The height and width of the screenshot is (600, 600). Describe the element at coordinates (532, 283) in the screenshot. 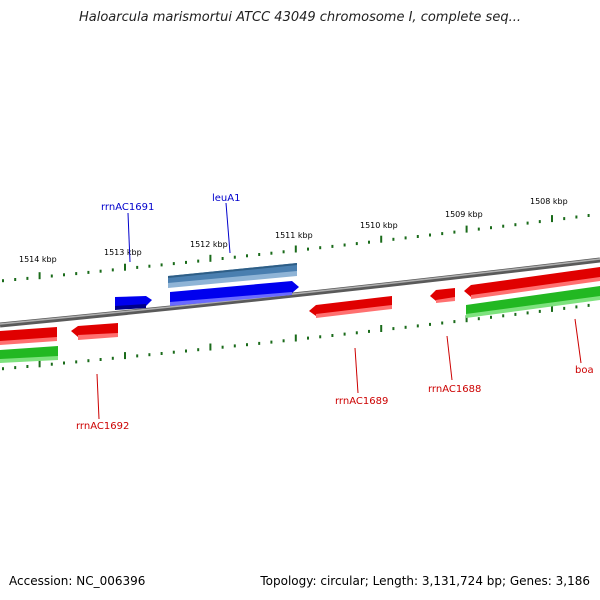

I see `gene-right-red` at that location.